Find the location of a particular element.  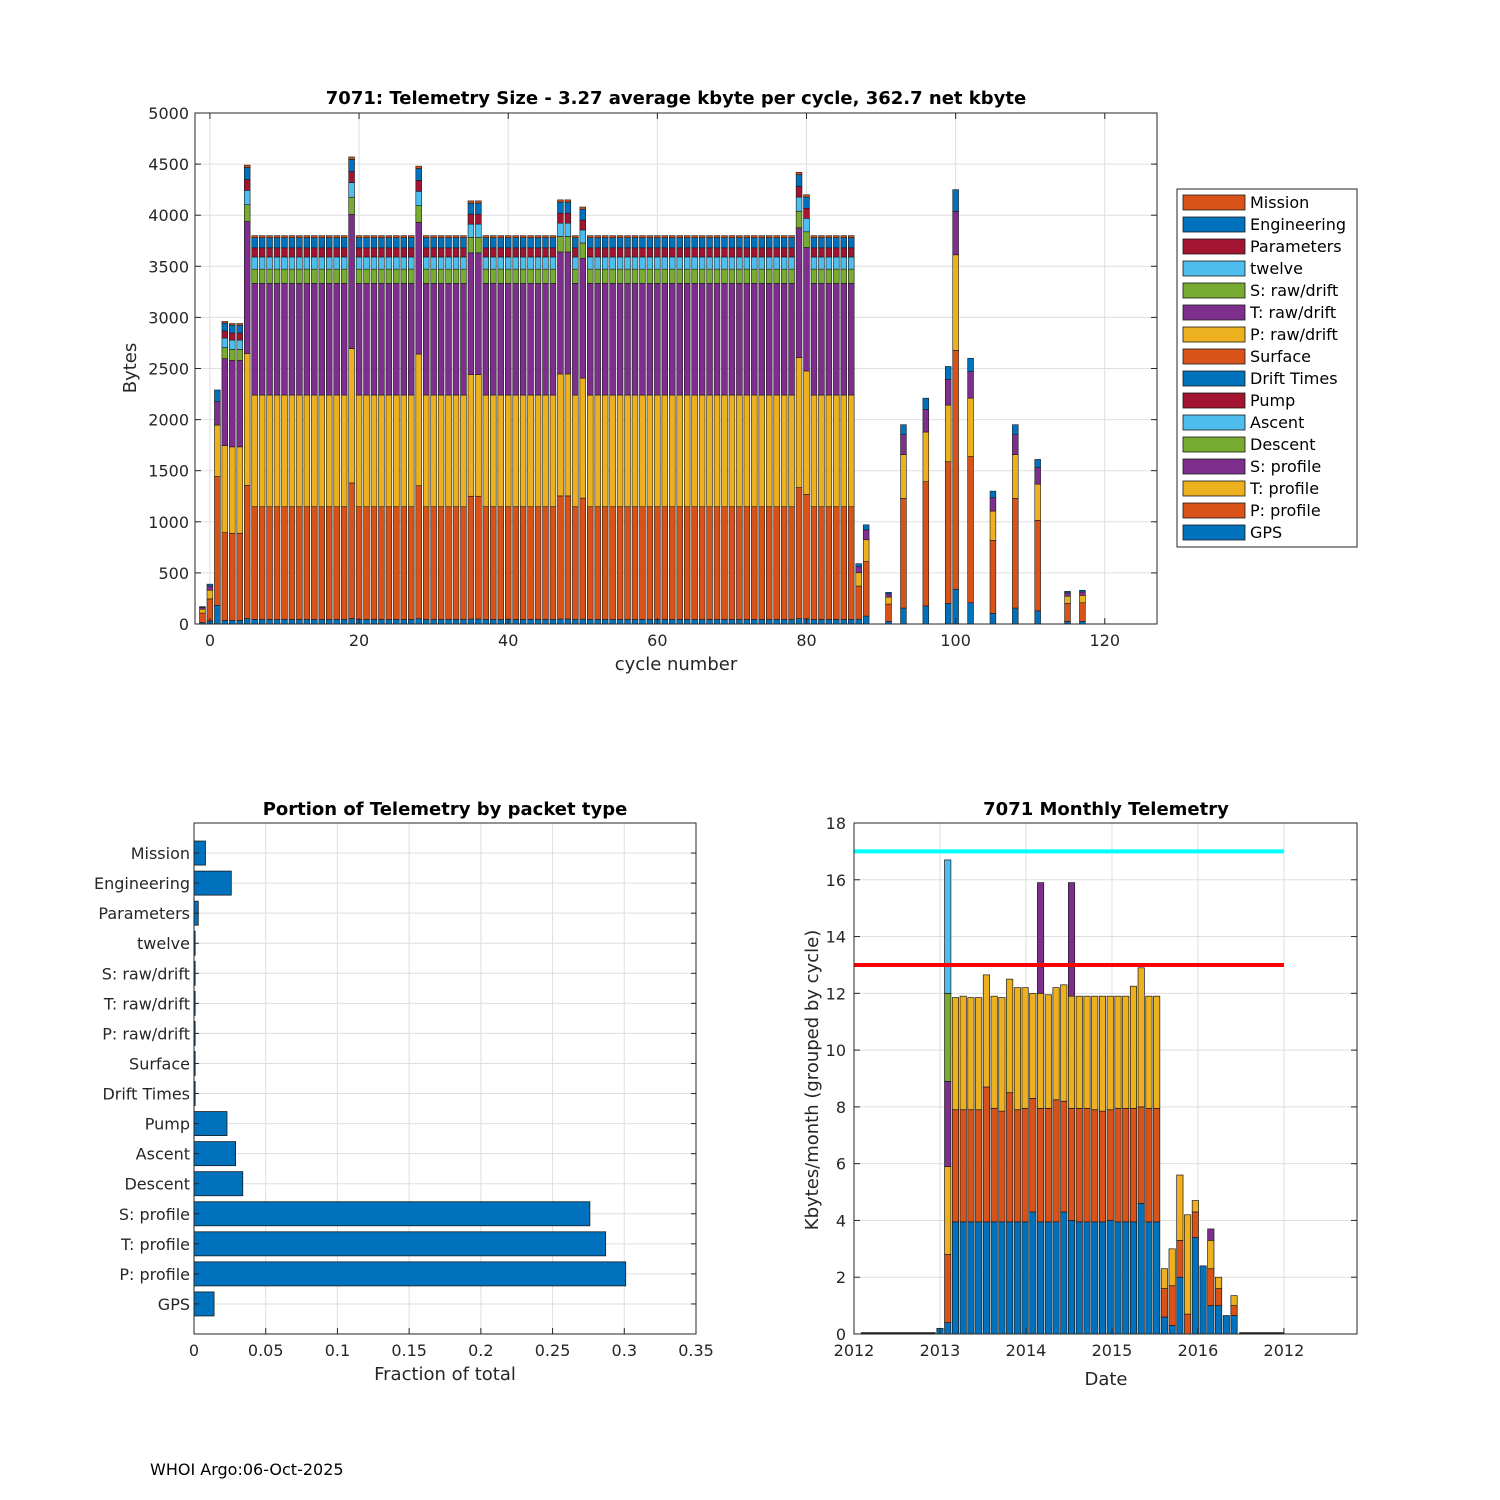

legend-entry: Engineering is located at coordinates (1298, 224).